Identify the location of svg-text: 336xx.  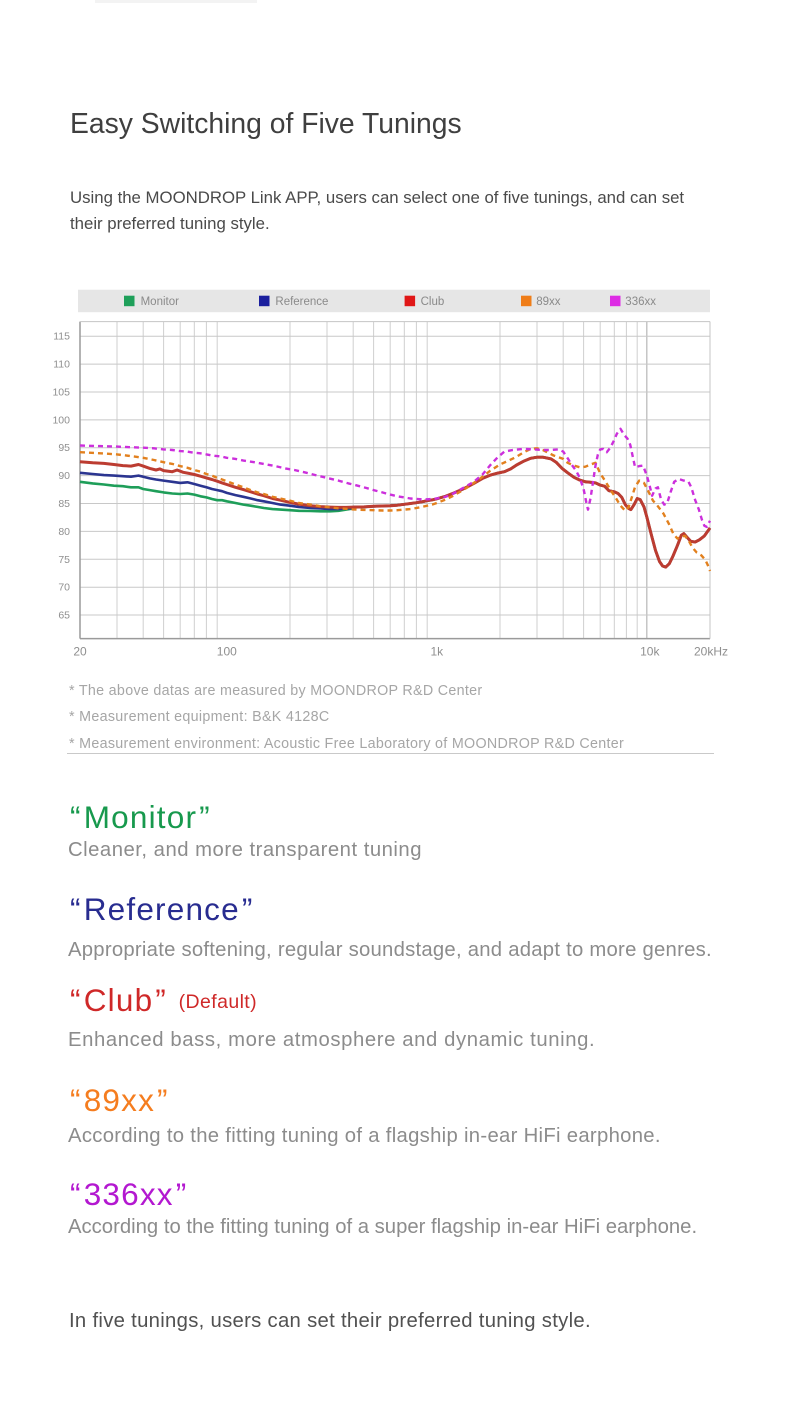
(640, 302).